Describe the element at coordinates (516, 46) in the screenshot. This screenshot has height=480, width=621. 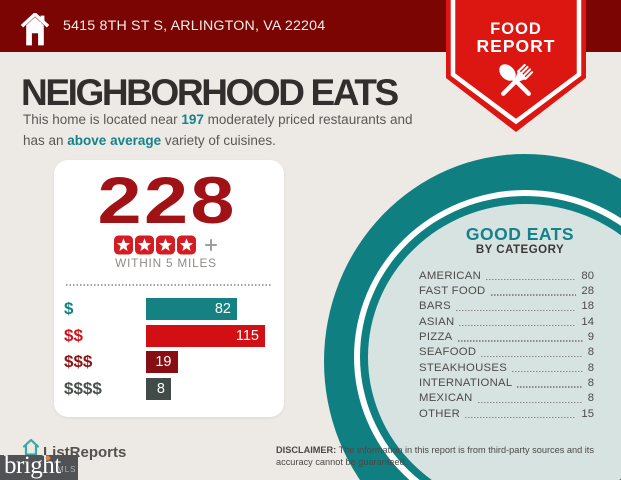
I see `svg-text: REPORT` at that location.